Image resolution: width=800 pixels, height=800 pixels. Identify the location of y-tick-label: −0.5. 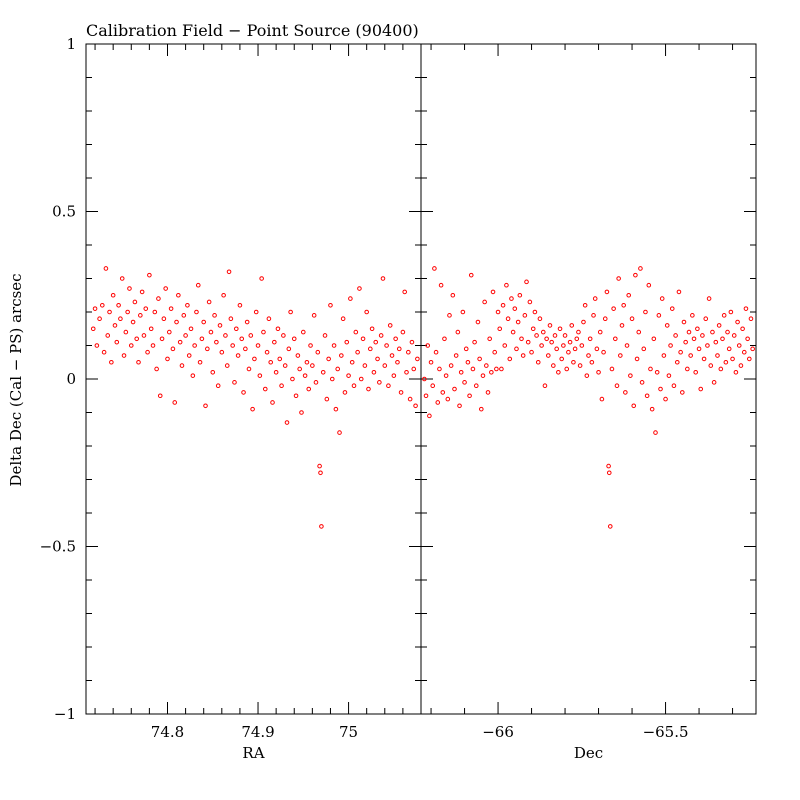
(58, 547).